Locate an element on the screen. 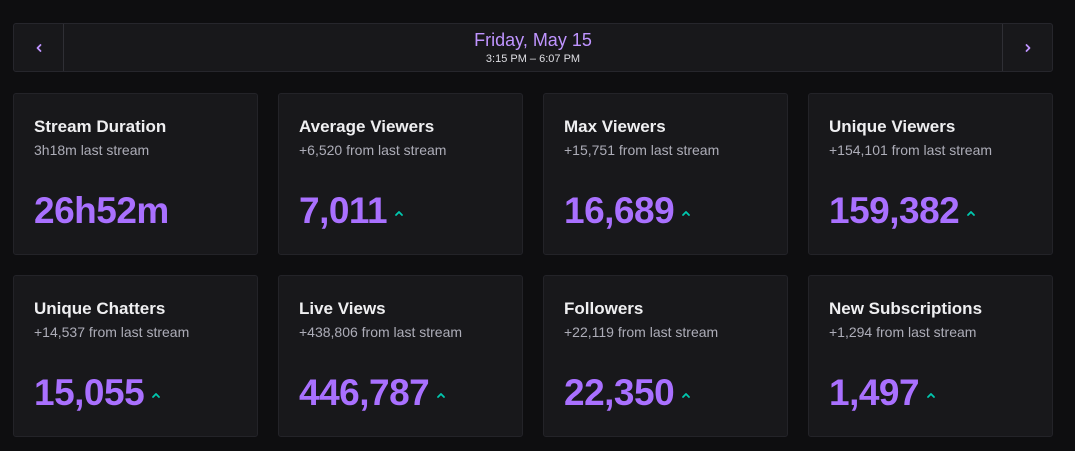 The height and width of the screenshot is (451, 1075). stat-comparison: +438,806 from last stream is located at coordinates (381, 332).